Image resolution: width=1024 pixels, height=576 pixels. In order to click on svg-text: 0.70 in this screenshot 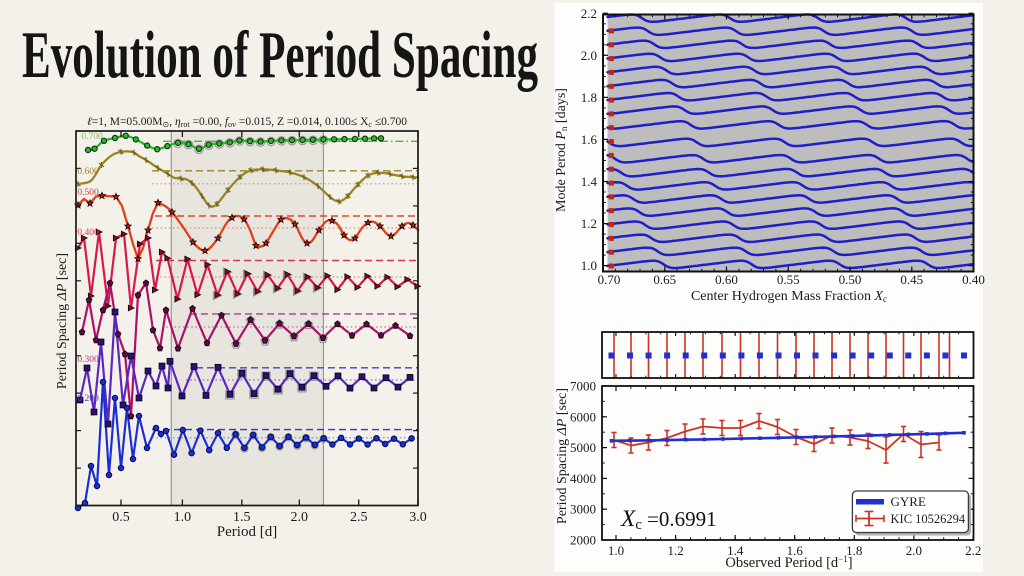, I will do `click(609, 279)`.